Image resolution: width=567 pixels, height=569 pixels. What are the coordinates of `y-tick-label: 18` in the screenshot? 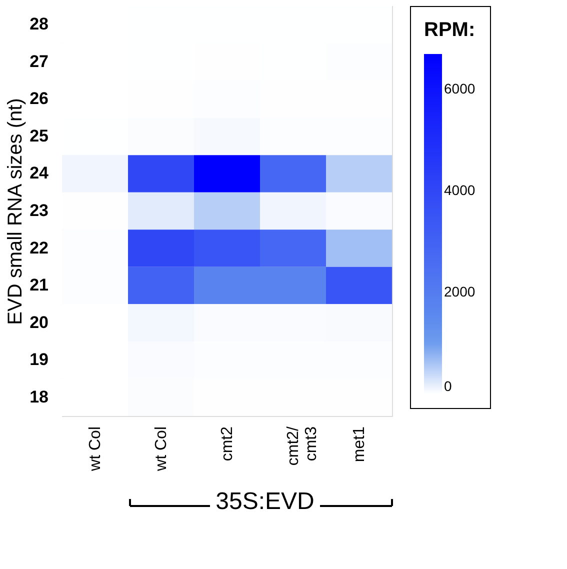 It's located at (39, 396).